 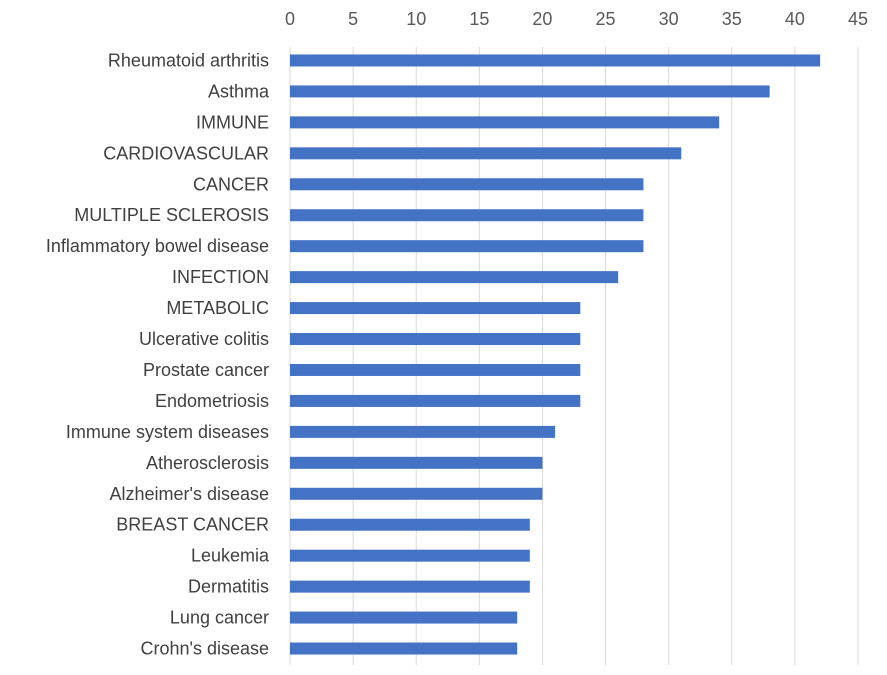 What do you see at coordinates (228, 587) in the screenshot?
I see `category-label: Dermatitis` at bounding box center [228, 587].